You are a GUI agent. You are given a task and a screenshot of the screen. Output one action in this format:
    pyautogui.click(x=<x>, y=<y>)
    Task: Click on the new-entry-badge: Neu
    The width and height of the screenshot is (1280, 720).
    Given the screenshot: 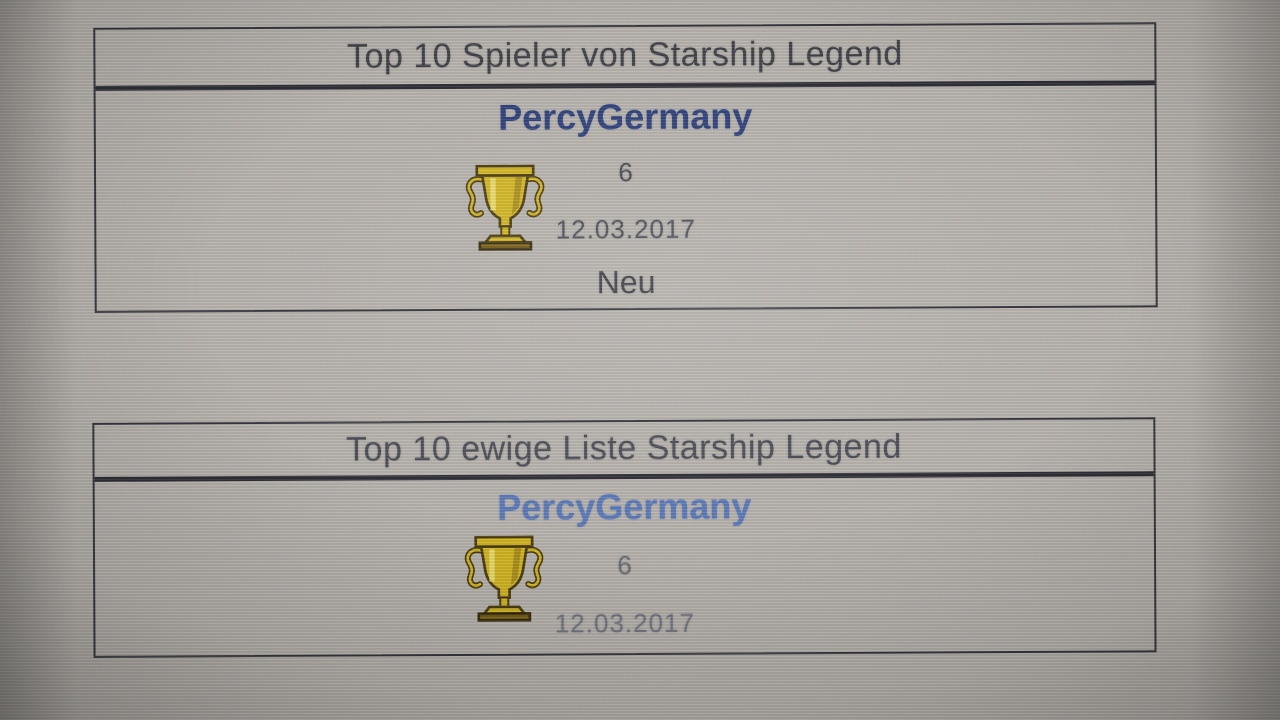 What is the action you would take?
    pyautogui.click(x=626, y=282)
    